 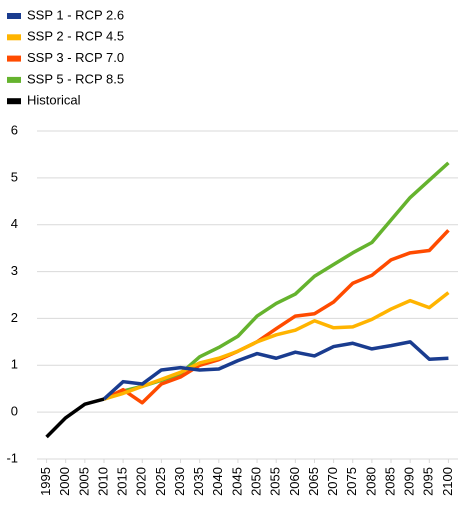 I want to click on x-tick-label: 2040, so click(x=217, y=481).